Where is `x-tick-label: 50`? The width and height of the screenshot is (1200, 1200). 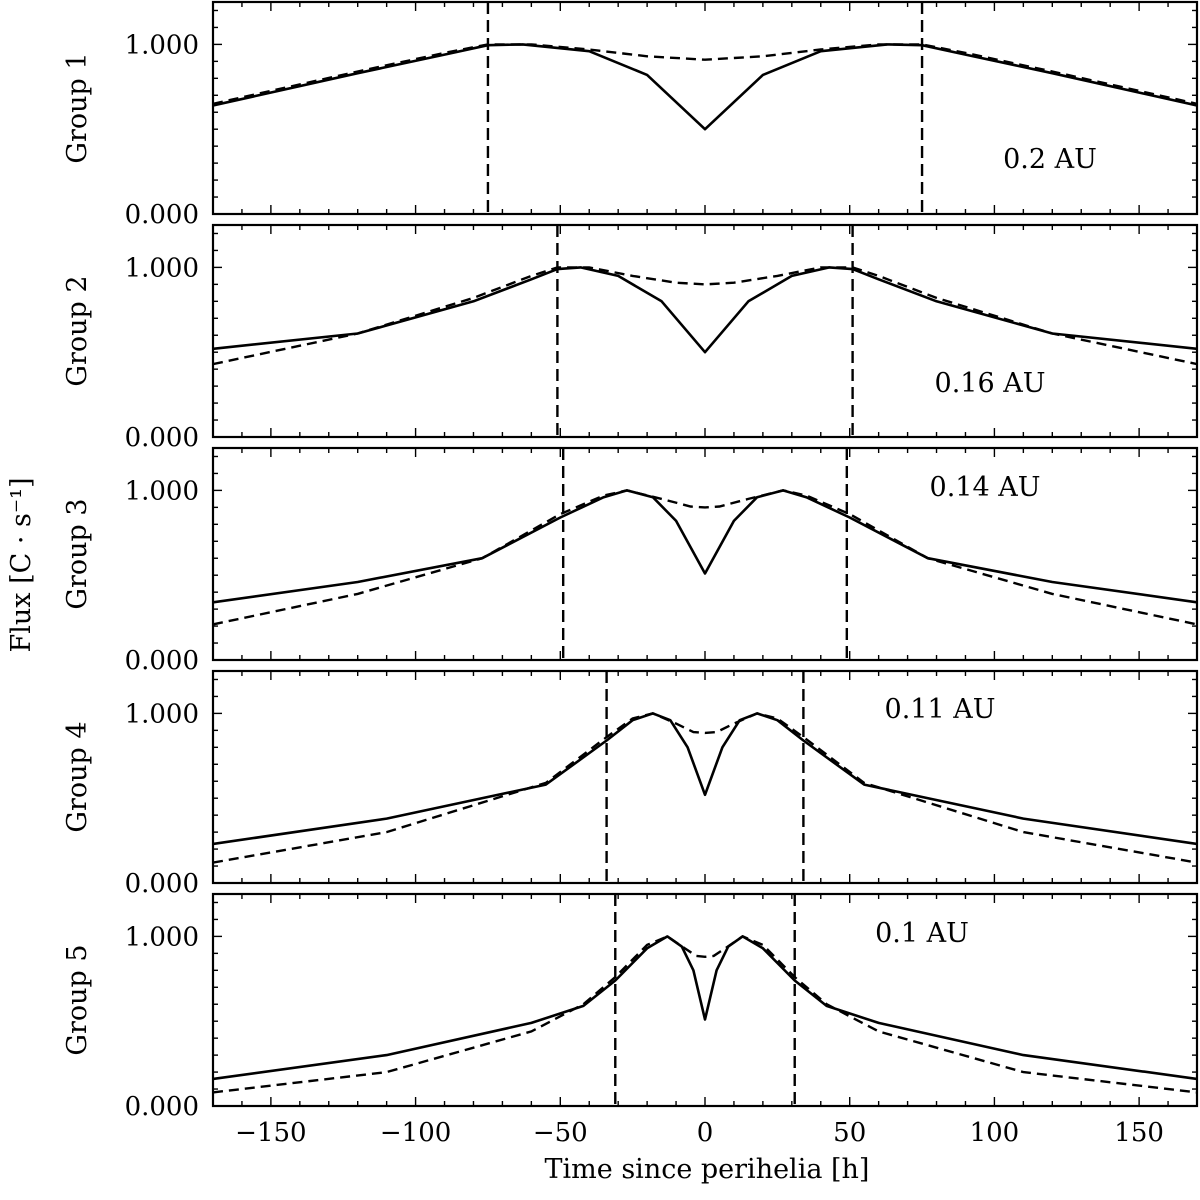 x-tick-label: 50 is located at coordinates (849, 1133).